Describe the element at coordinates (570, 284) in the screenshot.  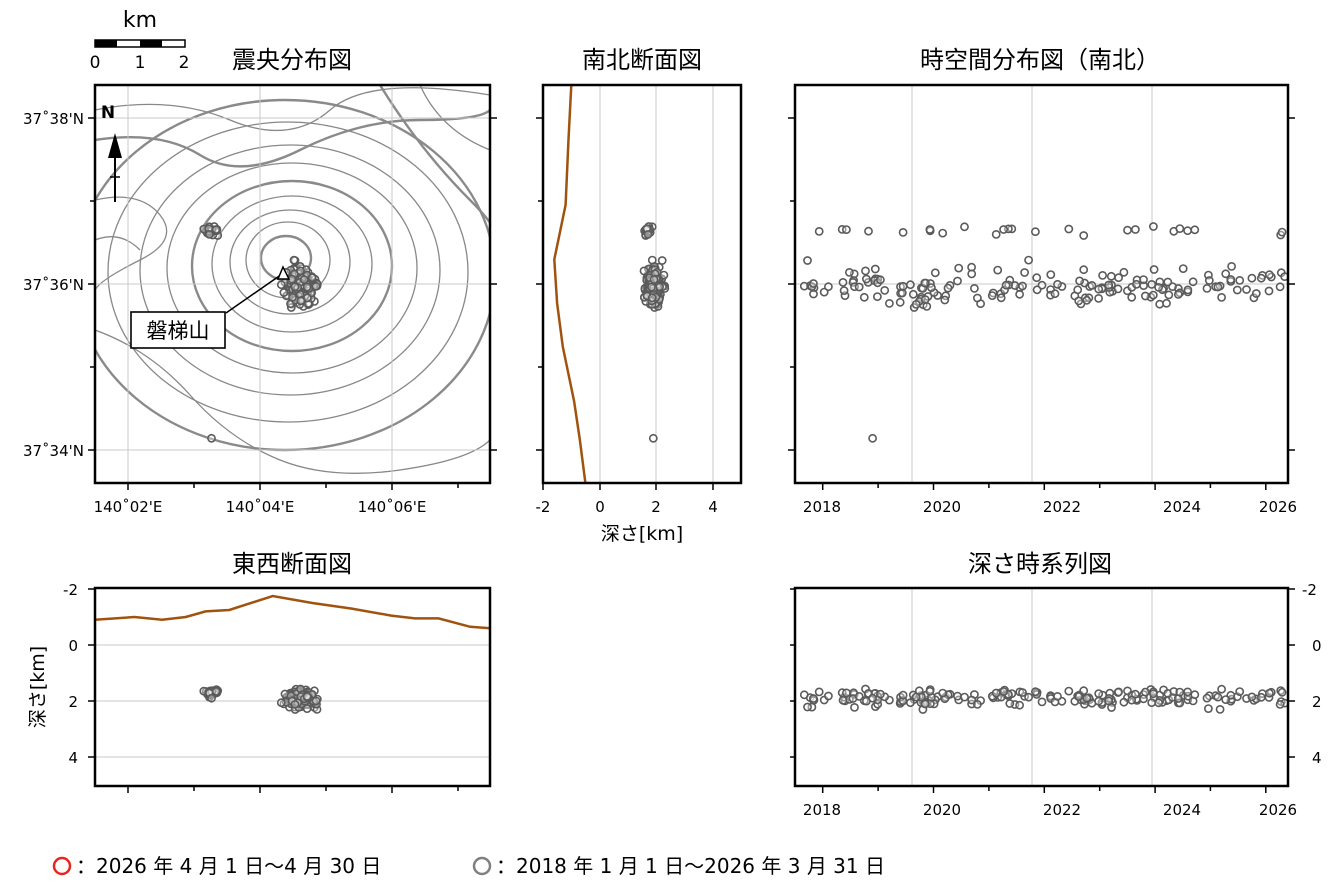
I see `ns-topography-line` at that location.